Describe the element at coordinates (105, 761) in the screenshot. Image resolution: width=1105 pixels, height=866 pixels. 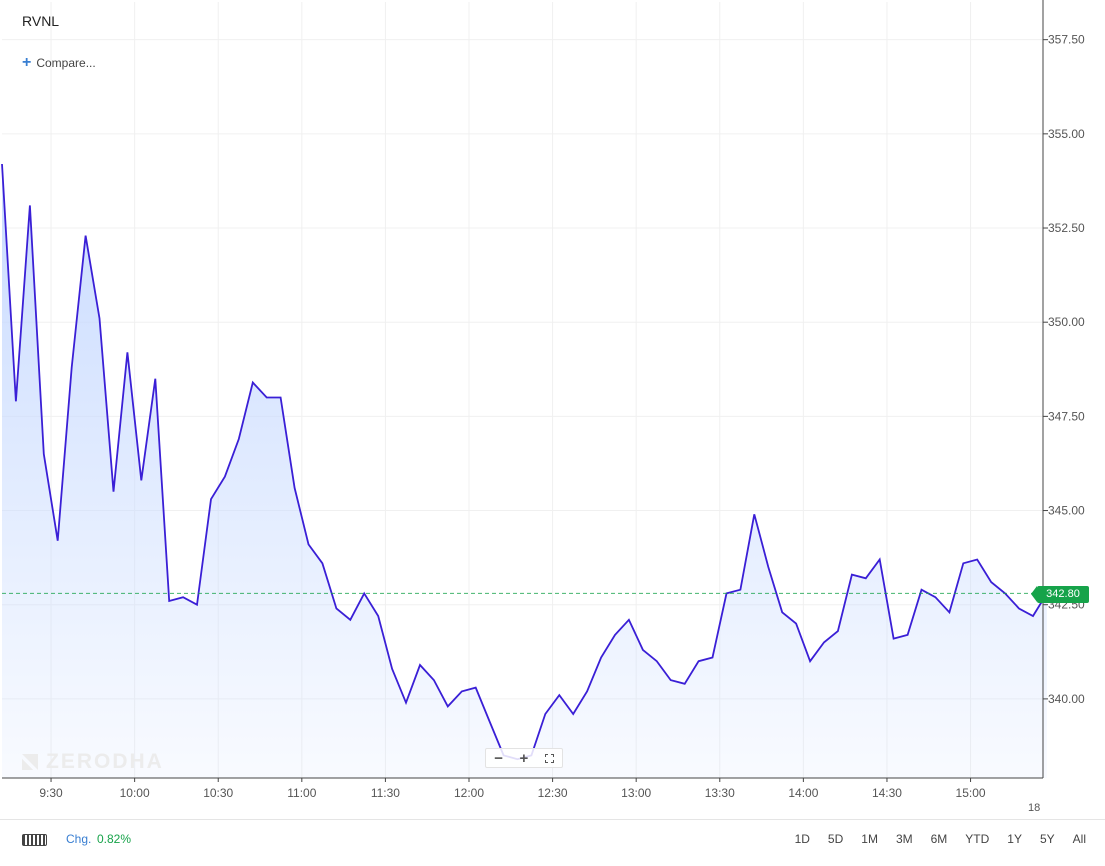
I see `watermark-text: ZERODHA` at that location.